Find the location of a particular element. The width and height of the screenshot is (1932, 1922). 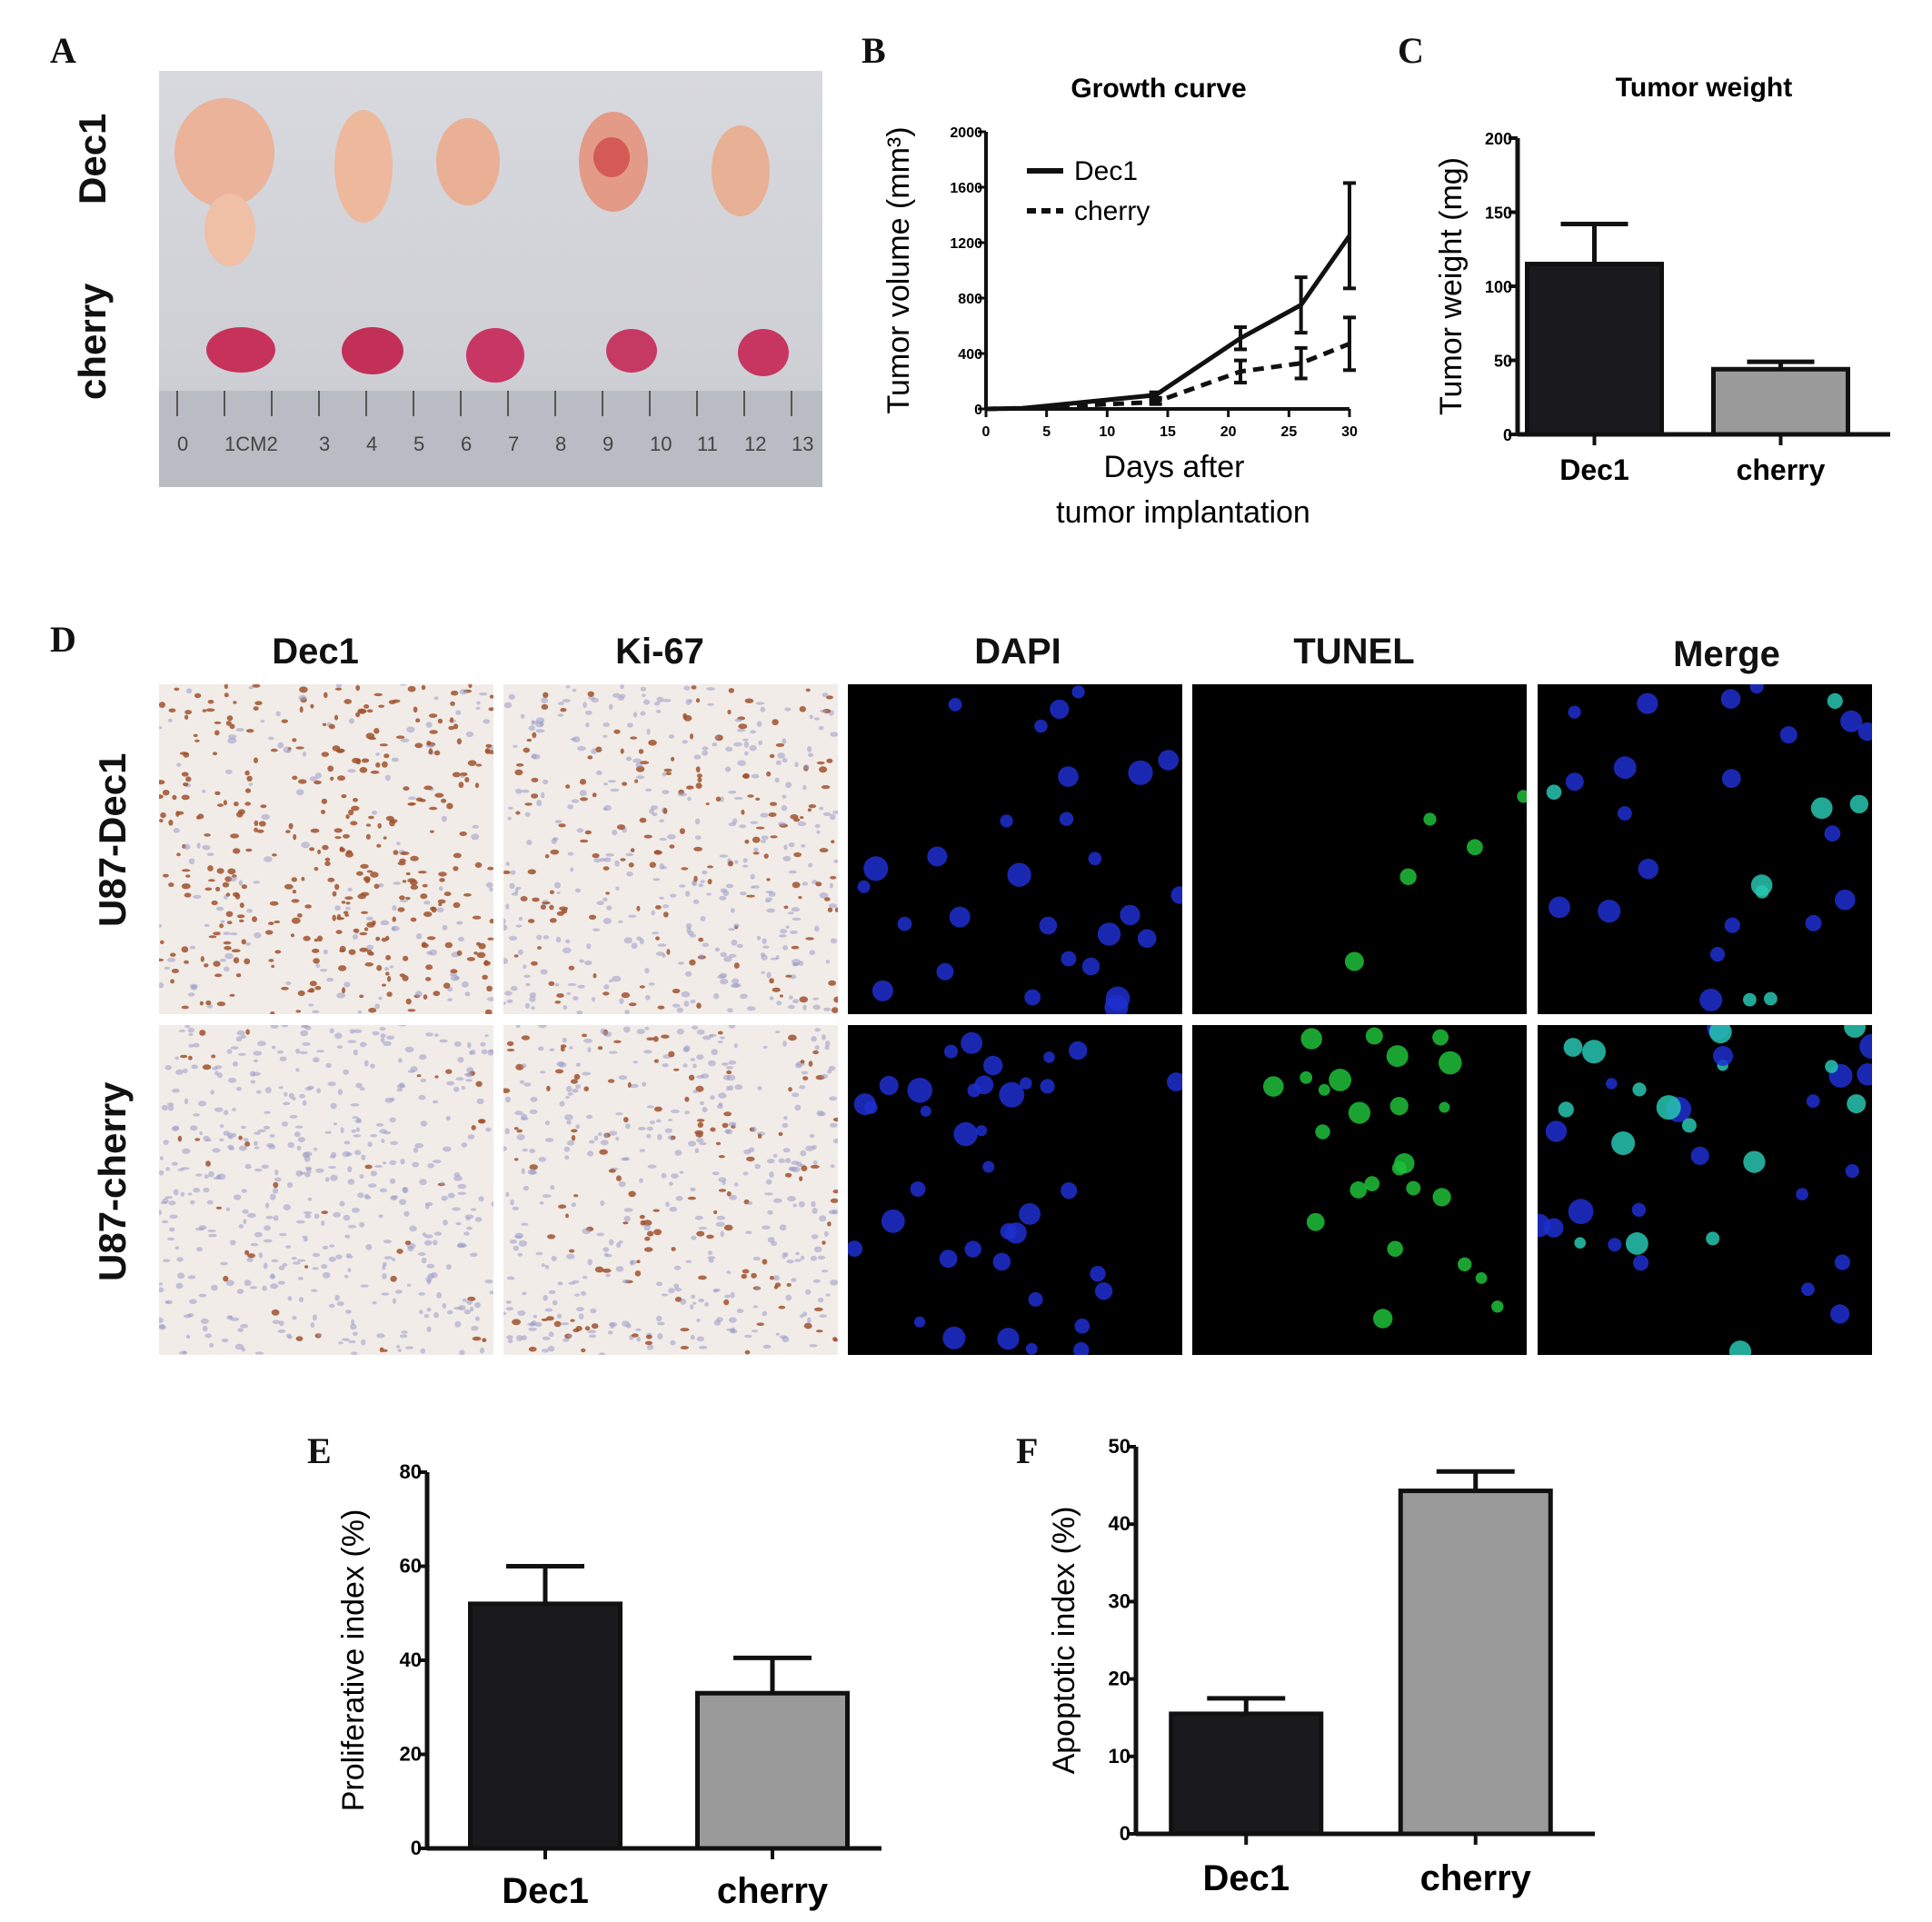

ruler is located at coordinates (491, 439).